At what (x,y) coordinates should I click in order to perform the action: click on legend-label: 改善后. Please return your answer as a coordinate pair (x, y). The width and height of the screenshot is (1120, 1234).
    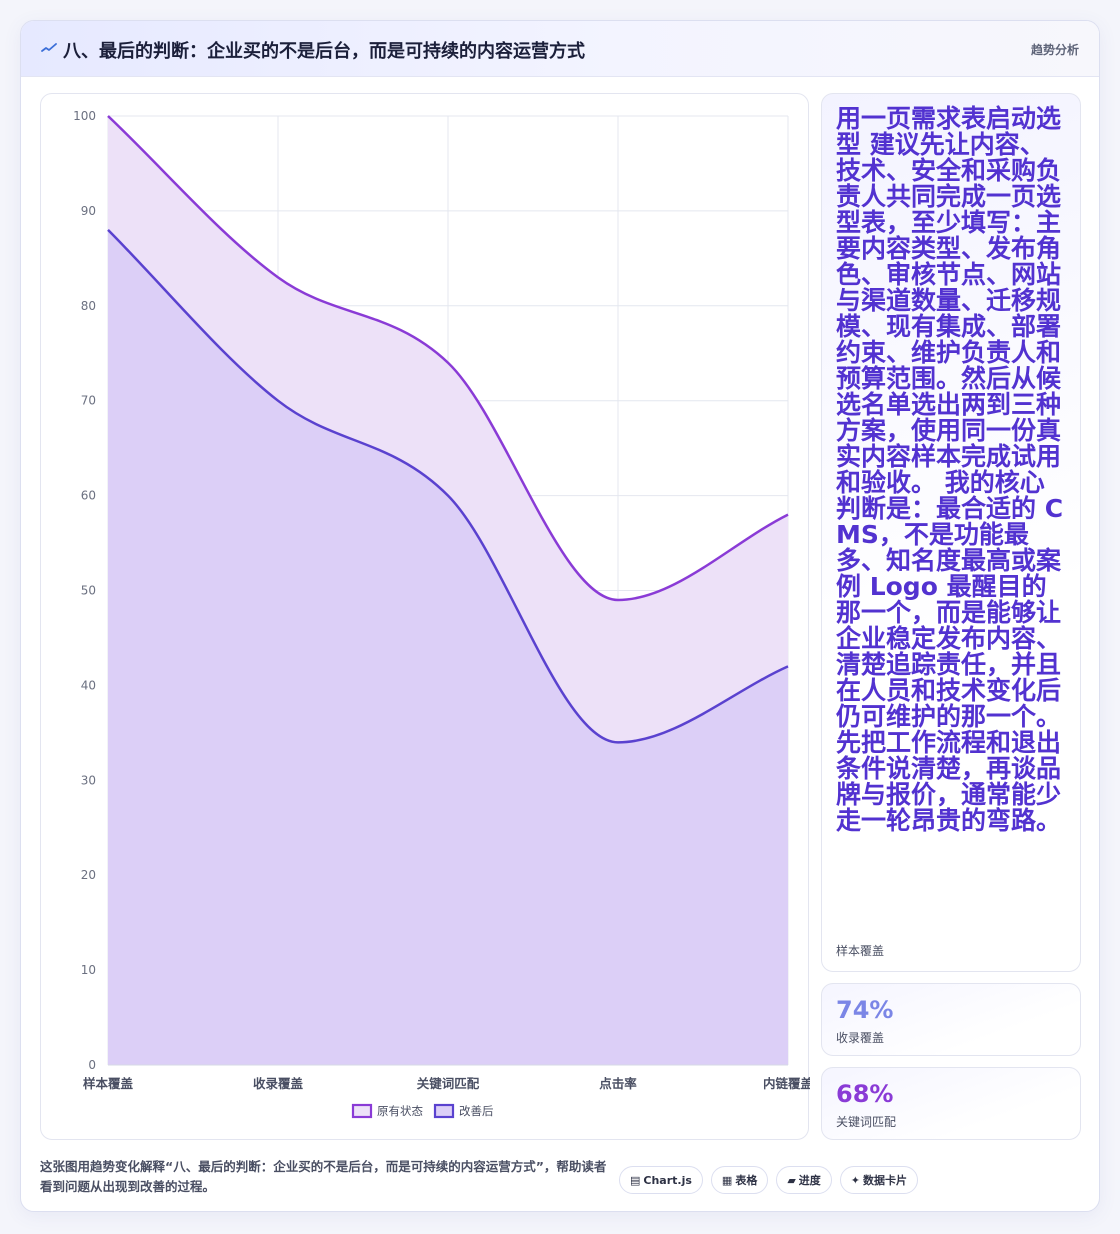
    Looking at the image, I should click on (476, 1111).